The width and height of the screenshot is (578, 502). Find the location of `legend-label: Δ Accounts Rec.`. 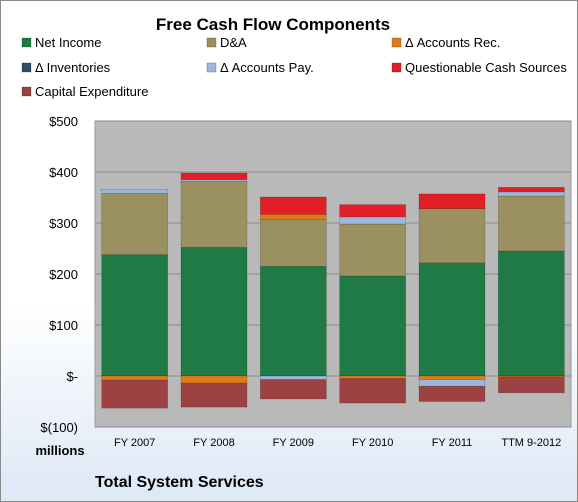

legend-label: Δ Accounts Rec. is located at coordinates (452, 42).